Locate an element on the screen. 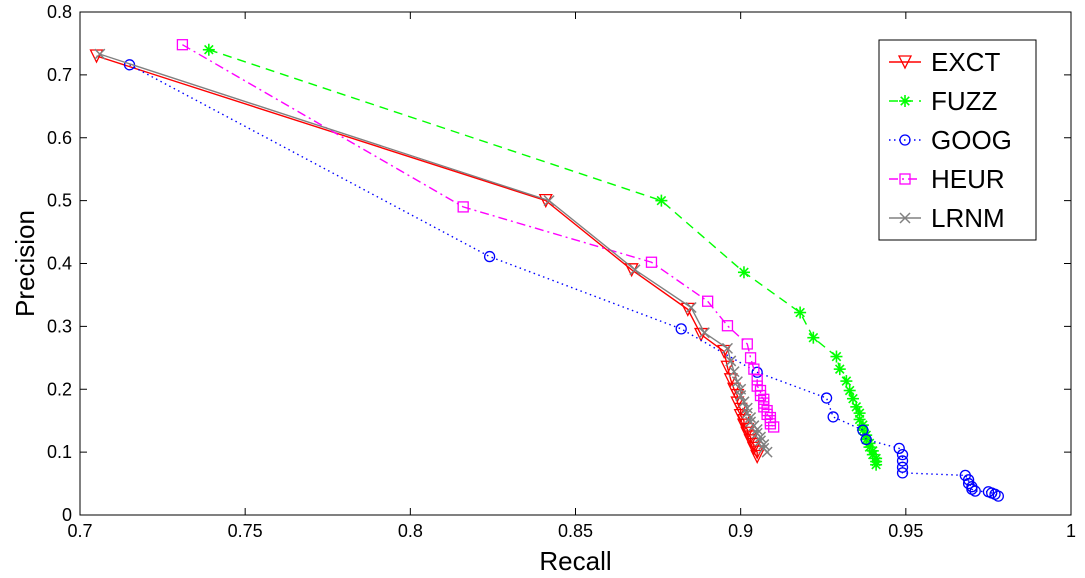 Image resolution: width=1085 pixels, height=578 pixels. x-tick-label: 1 is located at coordinates (1071, 531).